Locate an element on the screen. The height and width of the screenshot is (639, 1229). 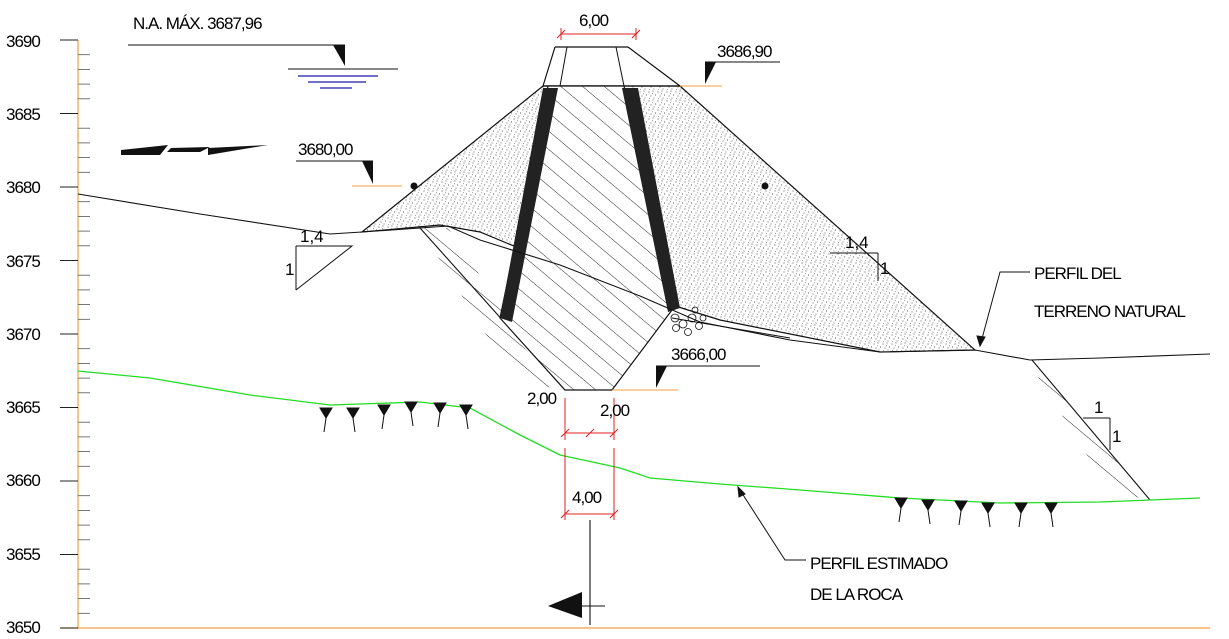
crest-elevation-label: 3686,90 is located at coordinates (744, 51).